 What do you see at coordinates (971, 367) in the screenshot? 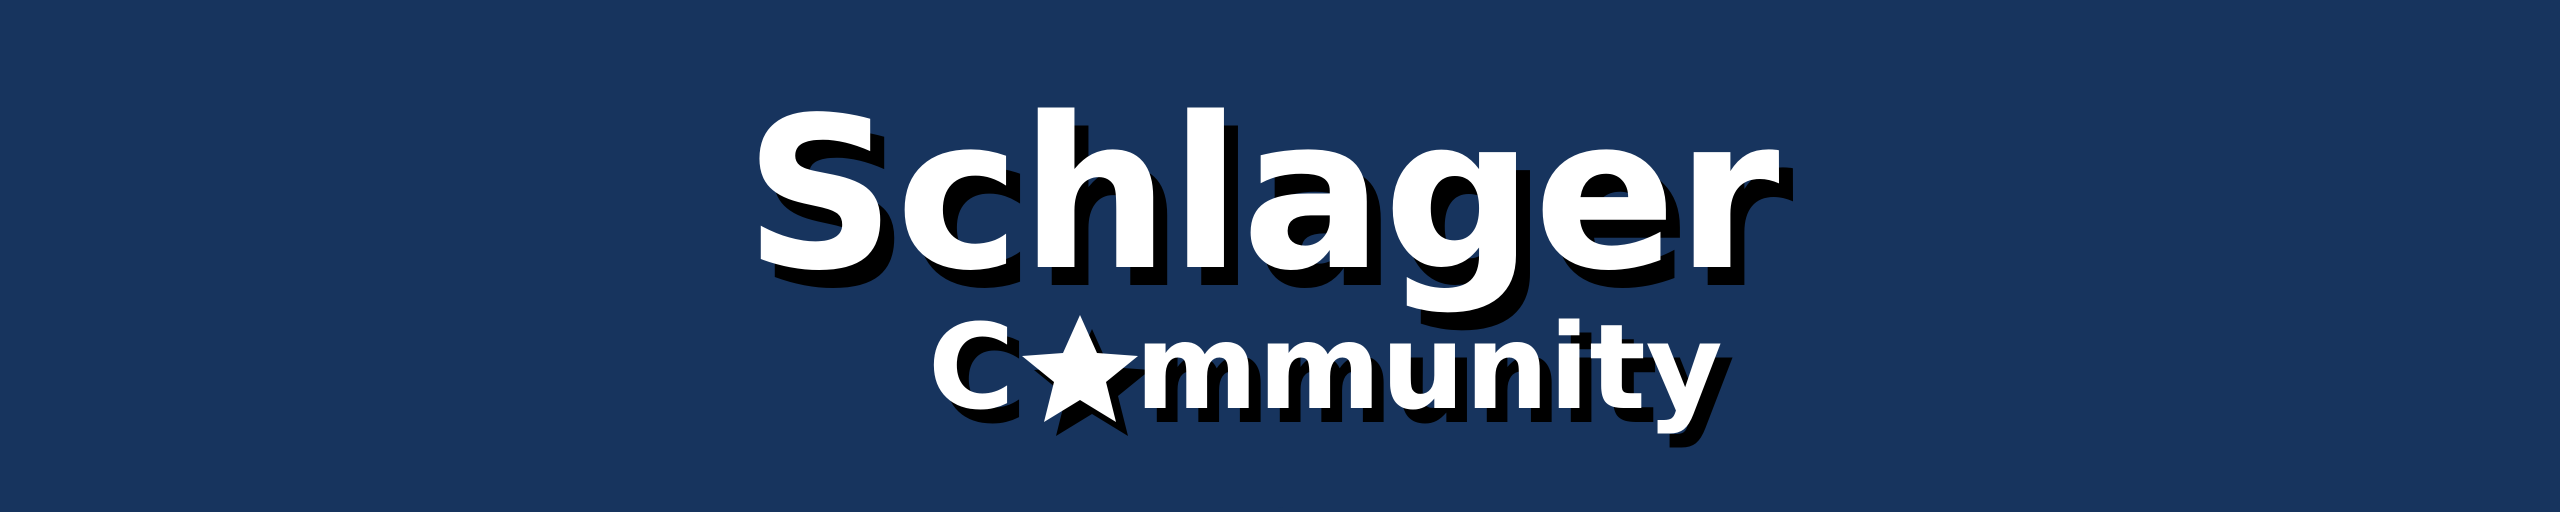
I see `logo-line2-c: C` at bounding box center [971, 367].